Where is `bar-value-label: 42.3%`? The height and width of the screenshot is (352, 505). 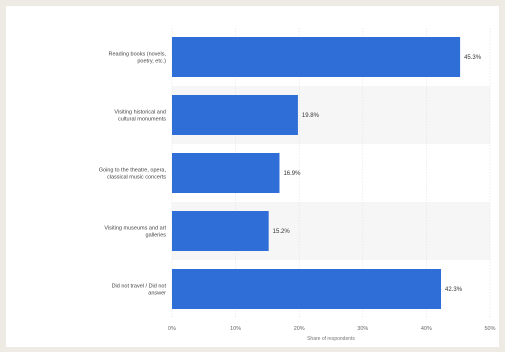
bar-value-label: 42.3% is located at coordinates (454, 290).